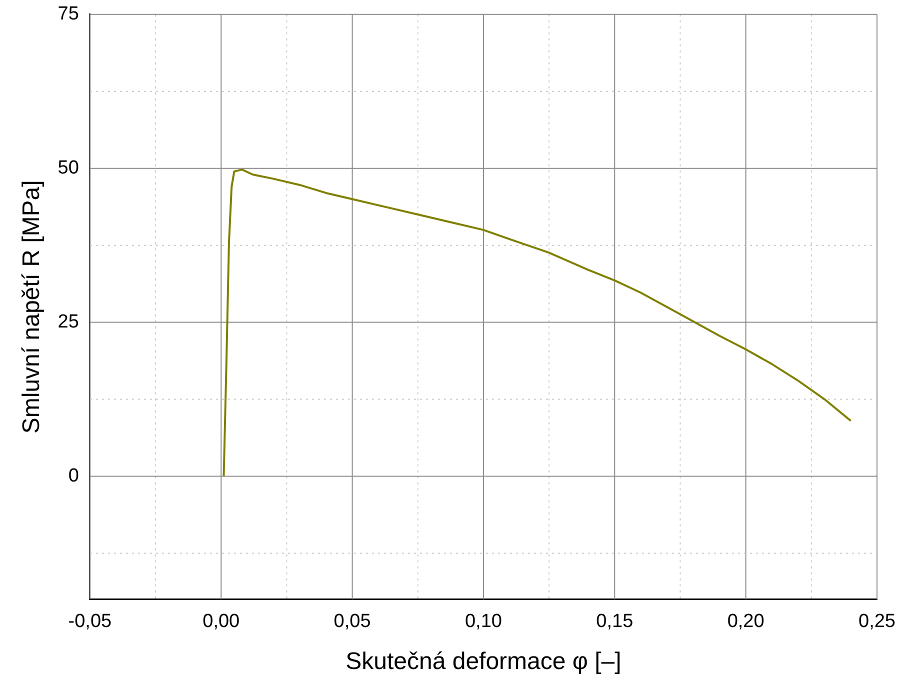 The height and width of the screenshot is (689, 903). I want to click on y-tick-label: 50, so click(68, 168).